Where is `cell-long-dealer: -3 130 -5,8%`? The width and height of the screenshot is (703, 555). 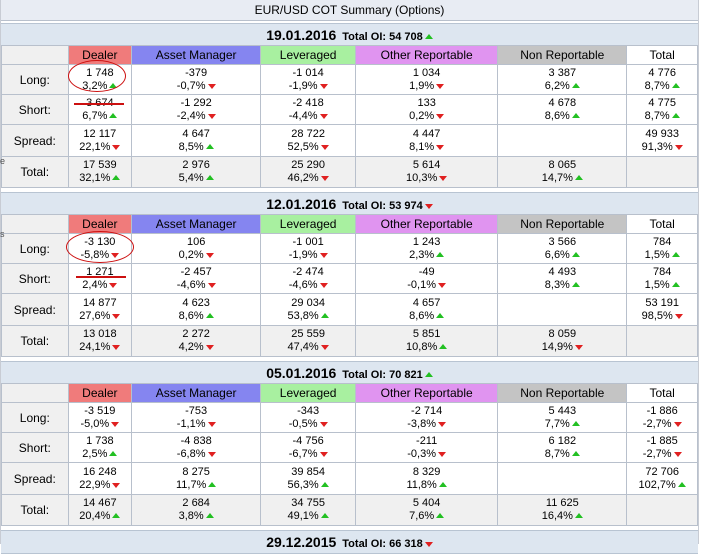 cell-long-dealer: -3 130 -5,8% is located at coordinates (100, 248).